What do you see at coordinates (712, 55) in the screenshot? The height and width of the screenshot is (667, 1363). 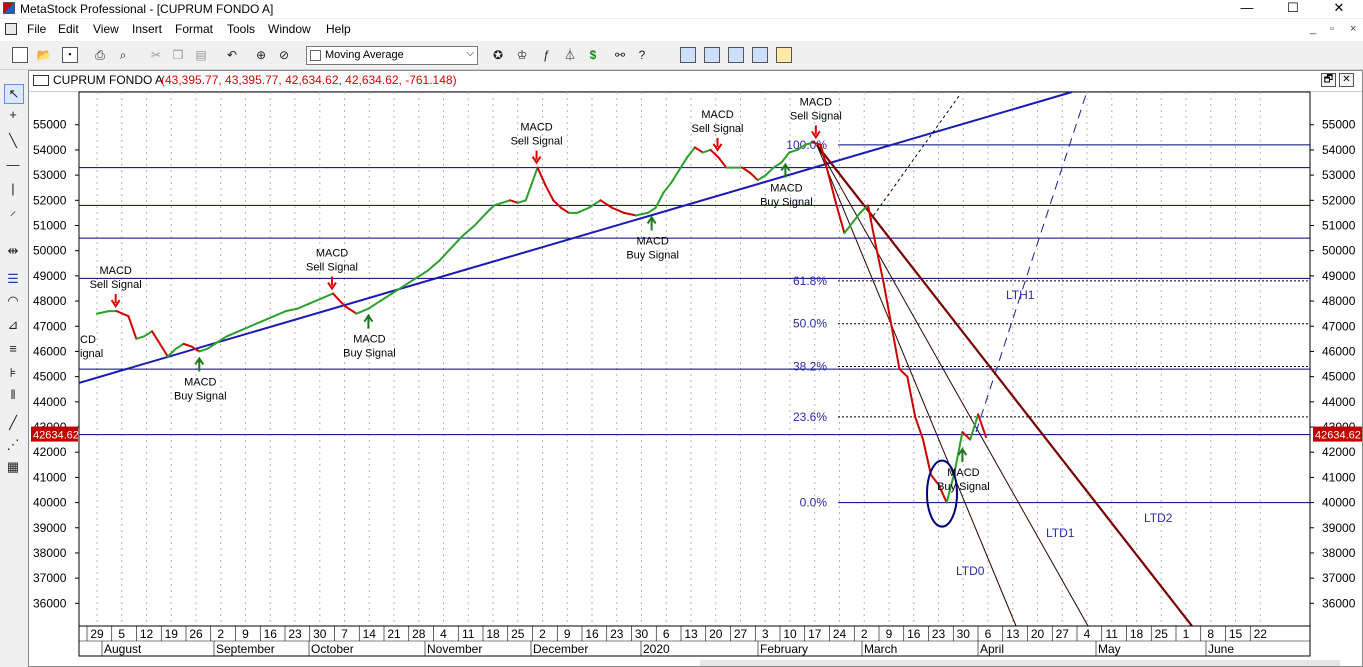 I see `layout-tile-vertical-icon` at bounding box center [712, 55].